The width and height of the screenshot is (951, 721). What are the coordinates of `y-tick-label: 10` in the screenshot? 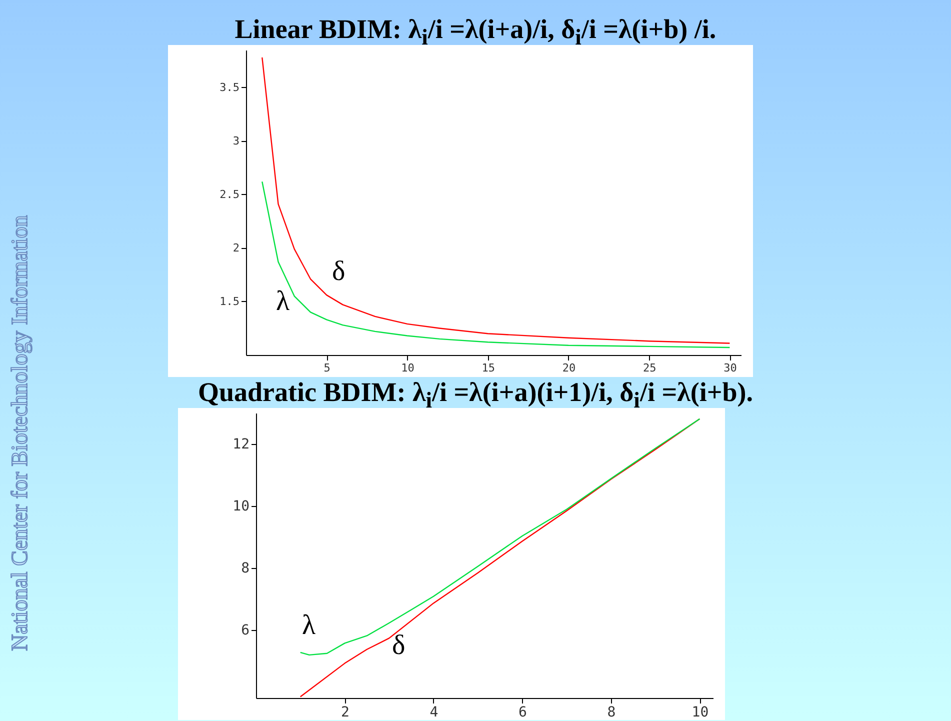 It's located at (241, 506).